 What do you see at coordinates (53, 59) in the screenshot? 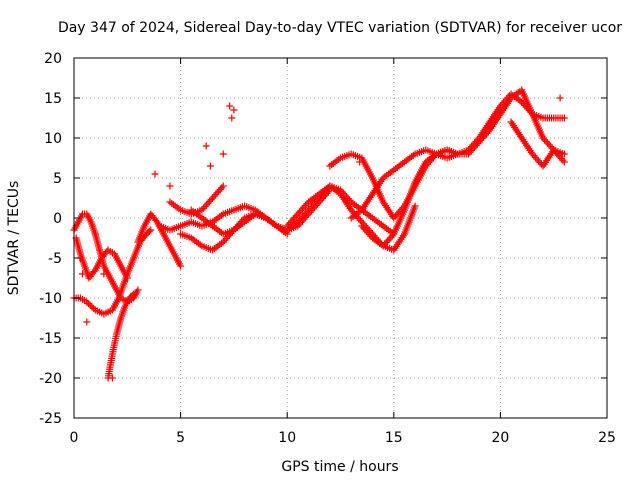
I see `y-tick-label: 20` at bounding box center [53, 59].